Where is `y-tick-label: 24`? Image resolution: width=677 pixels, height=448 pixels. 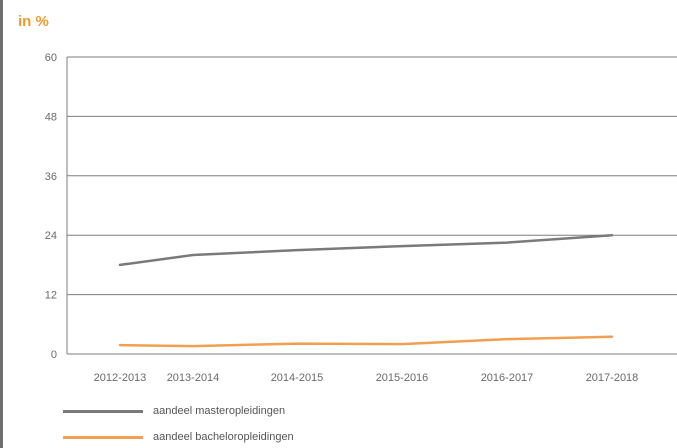
y-tick-label: 24 is located at coordinates (51, 236).